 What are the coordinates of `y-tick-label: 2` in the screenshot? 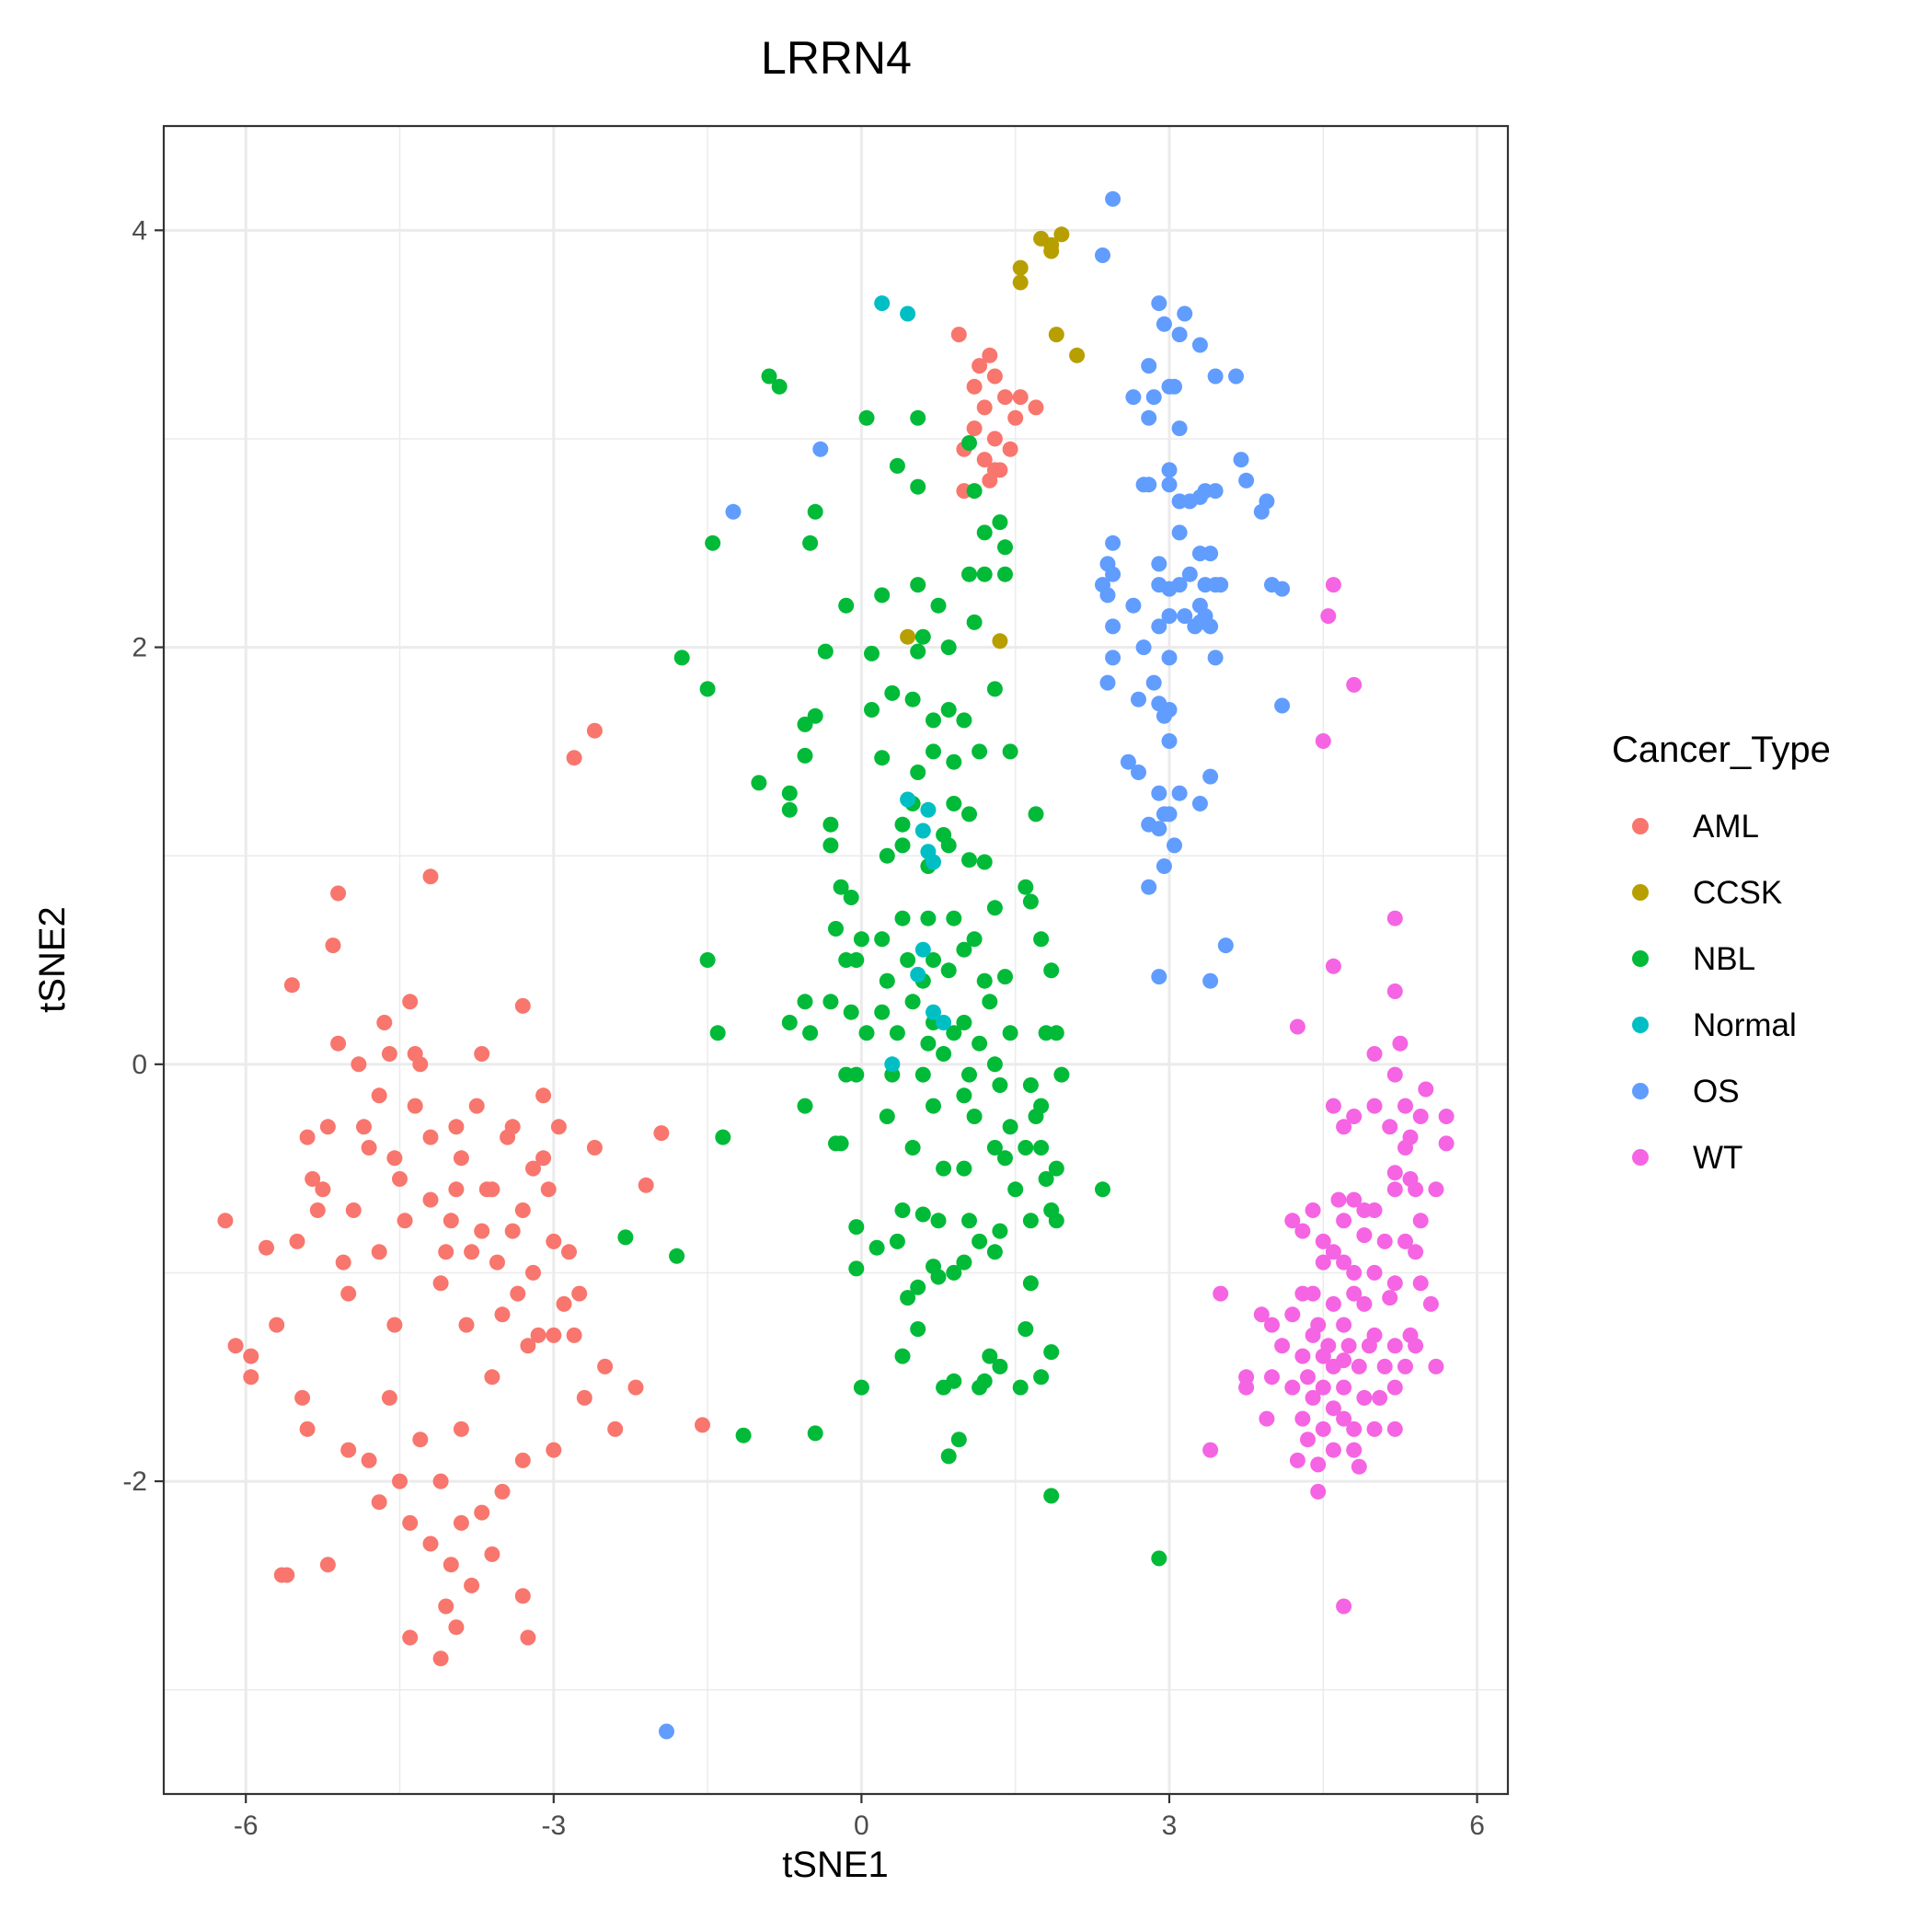 It's located at (139, 648).